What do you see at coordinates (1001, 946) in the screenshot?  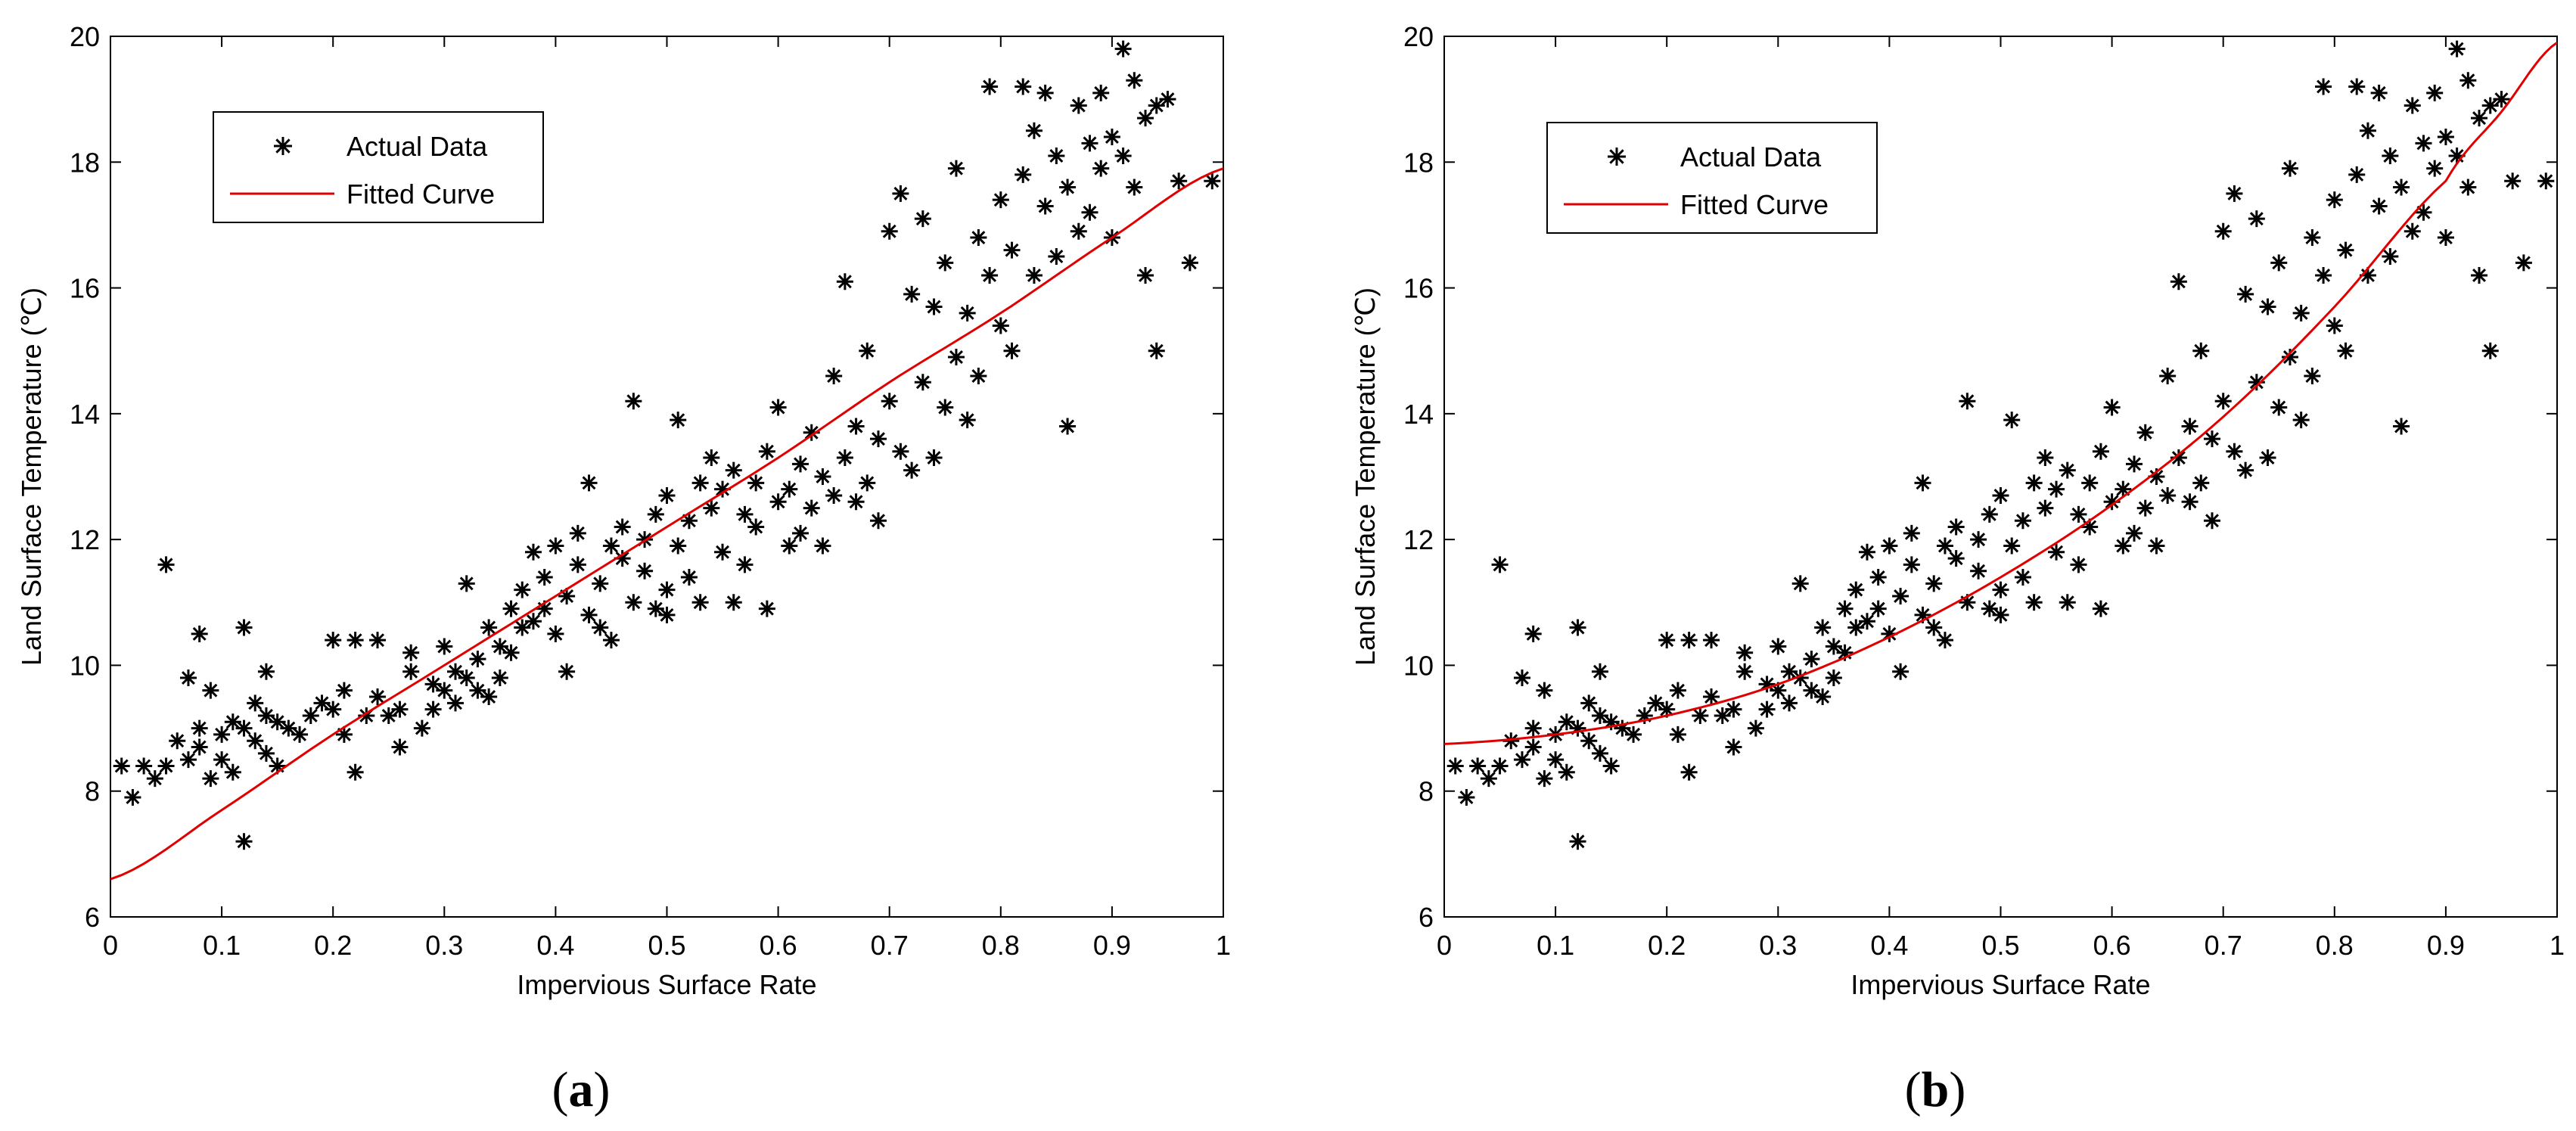 I see `x-tick-label: 0.8` at bounding box center [1001, 946].